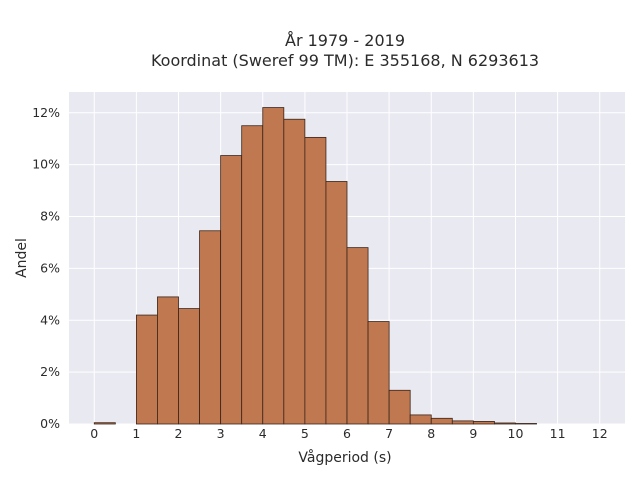  I want to click on x-axis-ticks: 0 1 2 3 4 5 6 7 8 9 10 11 12, so click(348, 433).